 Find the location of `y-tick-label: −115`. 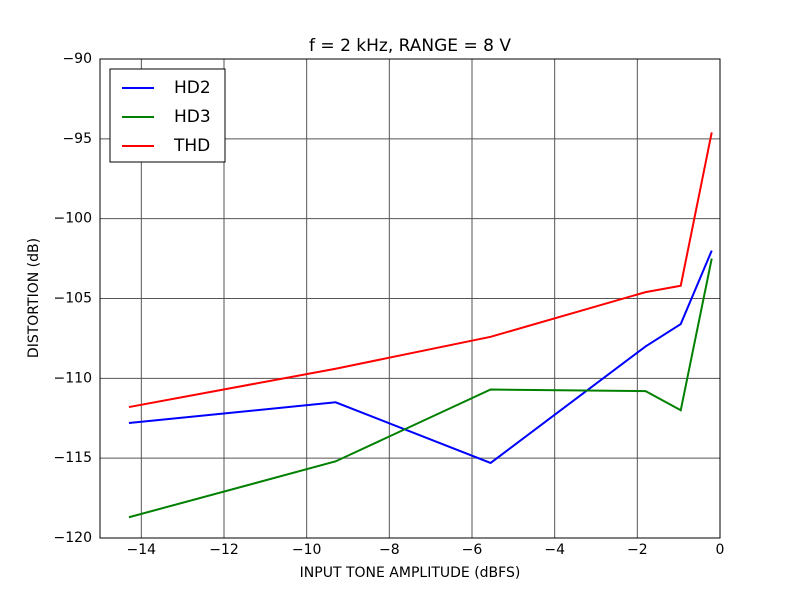

y-tick-label: −115 is located at coordinates (73, 458).